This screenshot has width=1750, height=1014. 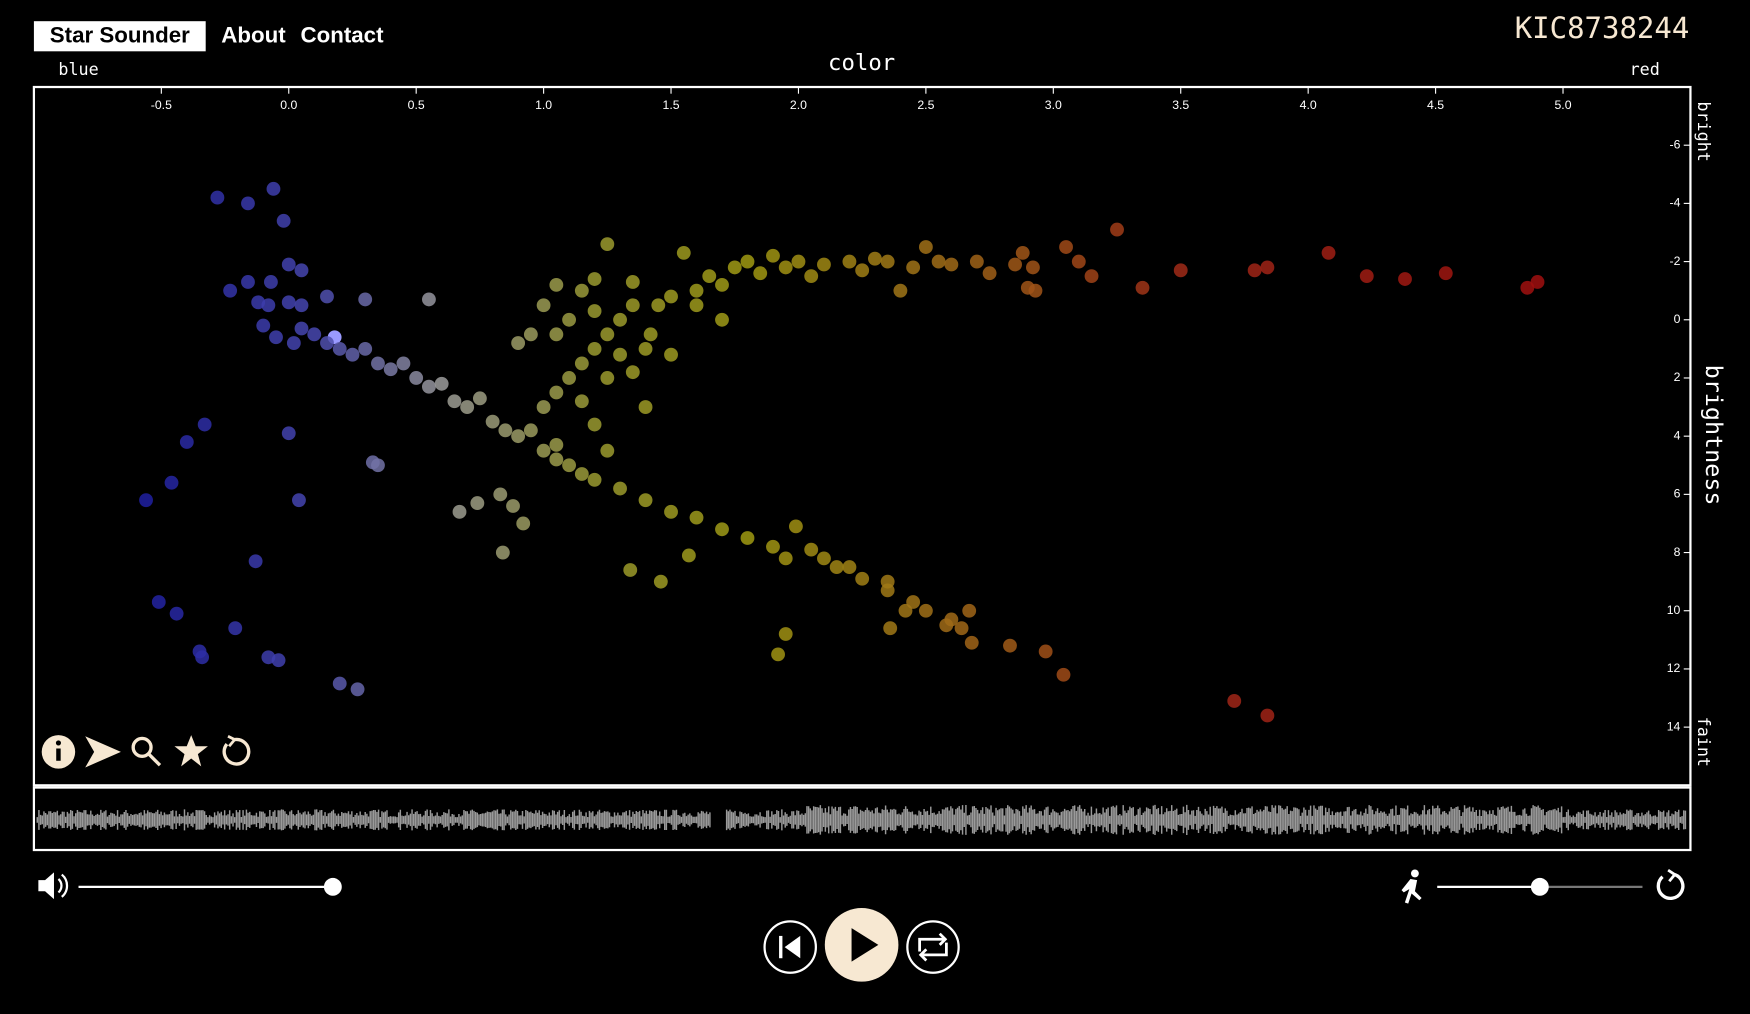 I want to click on repeat-button, so click(x=933, y=947).